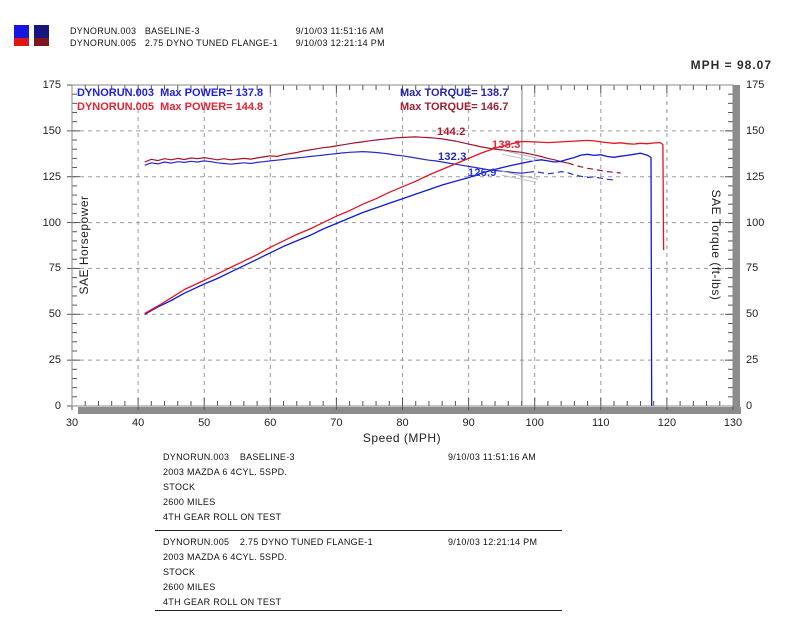  Describe the element at coordinates (339, 31) in the screenshot. I see `run1-timestamp: 9/10/03 11:51:16 AM` at that location.